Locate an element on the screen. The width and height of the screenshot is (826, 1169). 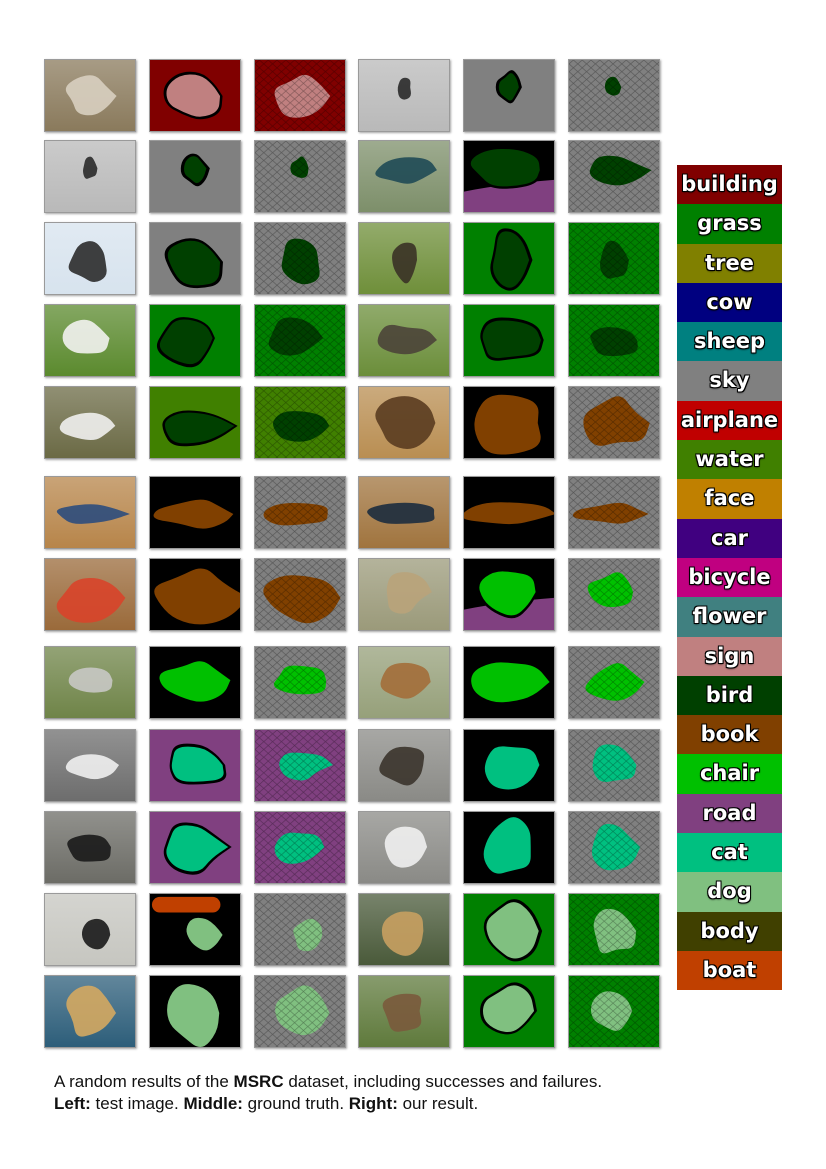
legend-item-cow: cow is located at coordinates (729, 302).